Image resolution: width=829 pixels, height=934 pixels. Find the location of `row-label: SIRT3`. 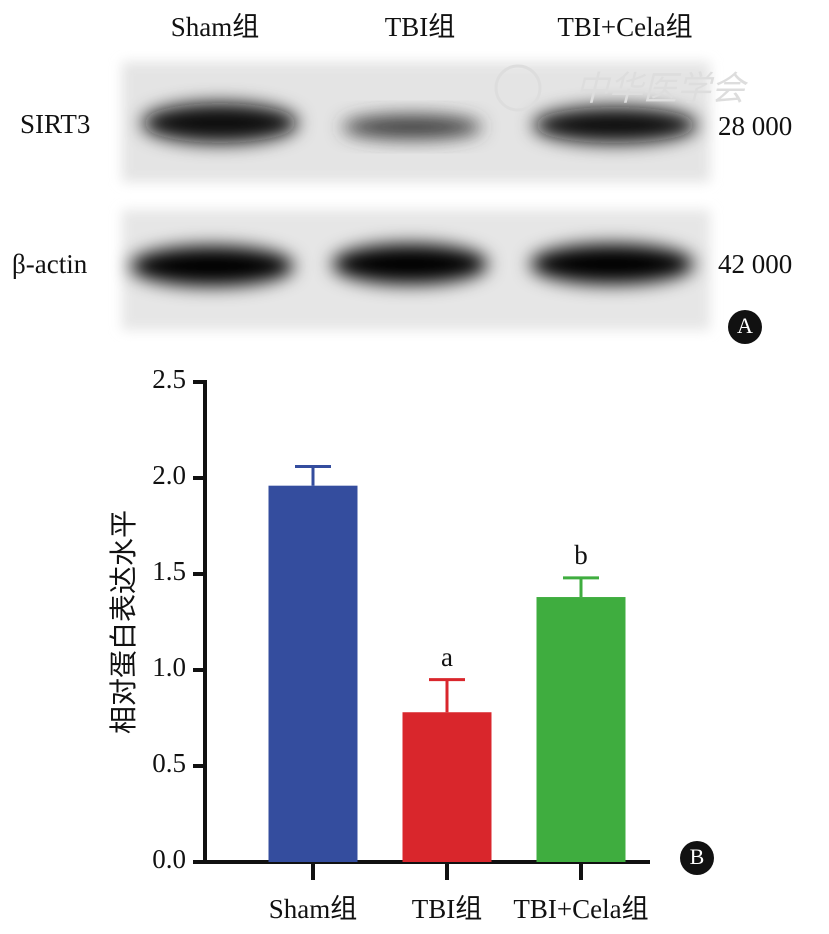

row-label: SIRT3 is located at coordinates (55, 124).